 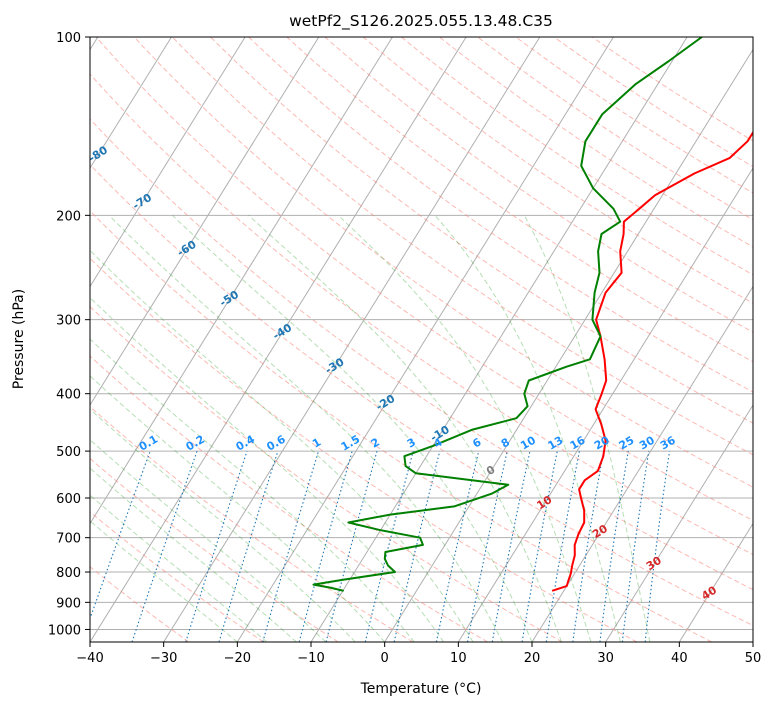 What do you see at coordinates (64, 630) in the screenshot?
I see `y-tick-label: 1000` at bounding box center [64, 630].